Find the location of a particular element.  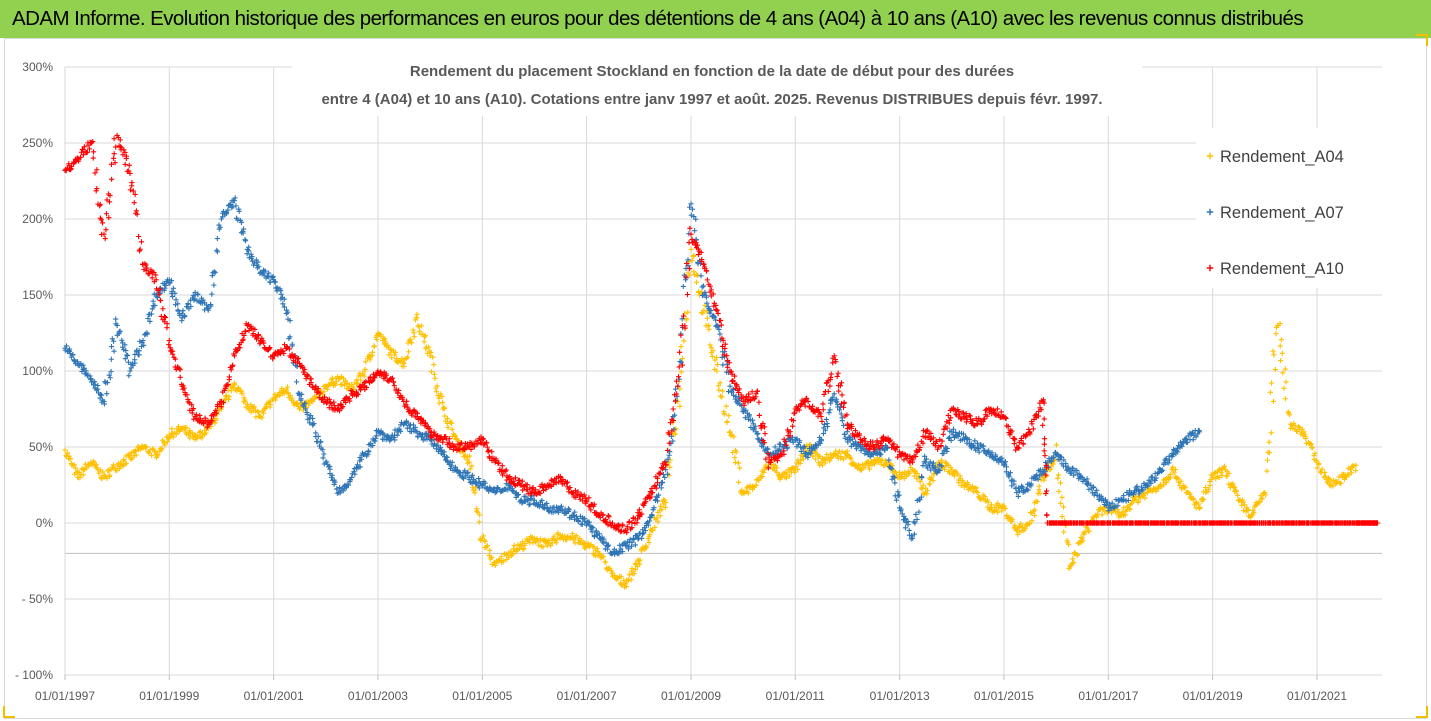

x-tick-label: 01/01/1999 is located at coordinates (169, 696).